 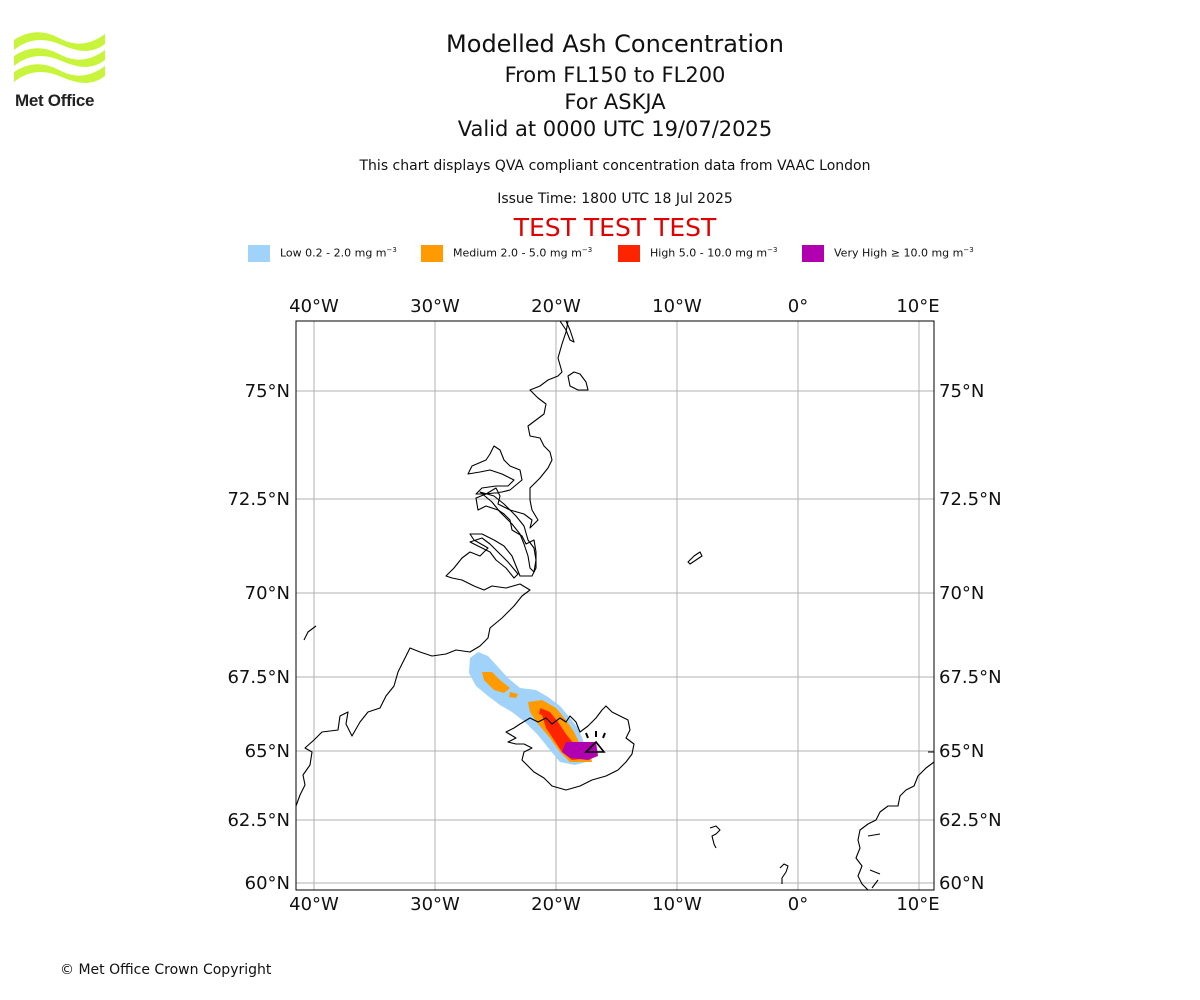 What do you see at coordinates (714, 253) in the screenshot?
I see `legend-label-high: High 5.0 - 10.0 mg m−3` at bounding box center [714, 253].